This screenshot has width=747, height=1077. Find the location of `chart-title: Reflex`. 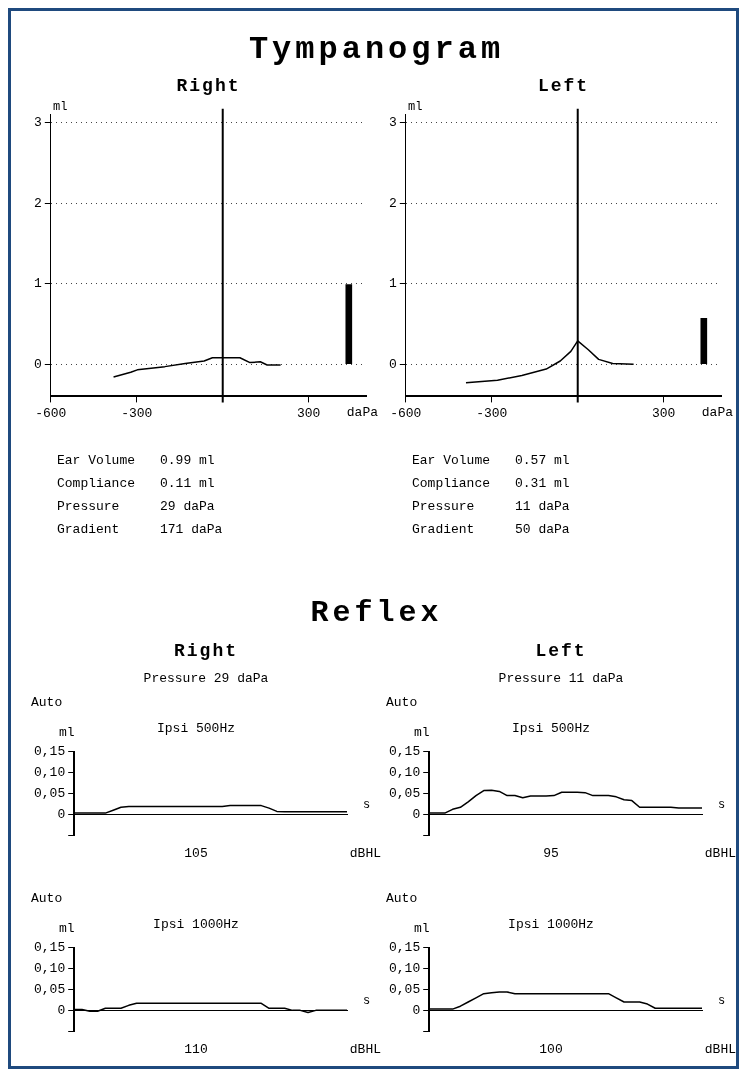

chart-title: Reflex is located at coordinates (376, 613).